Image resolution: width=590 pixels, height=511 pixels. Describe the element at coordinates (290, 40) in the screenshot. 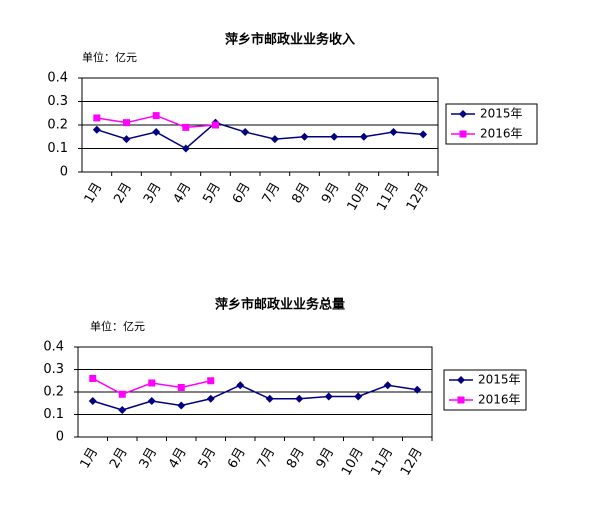

I see `chart-title: 萍乡市邮政业业务收入` at that location.